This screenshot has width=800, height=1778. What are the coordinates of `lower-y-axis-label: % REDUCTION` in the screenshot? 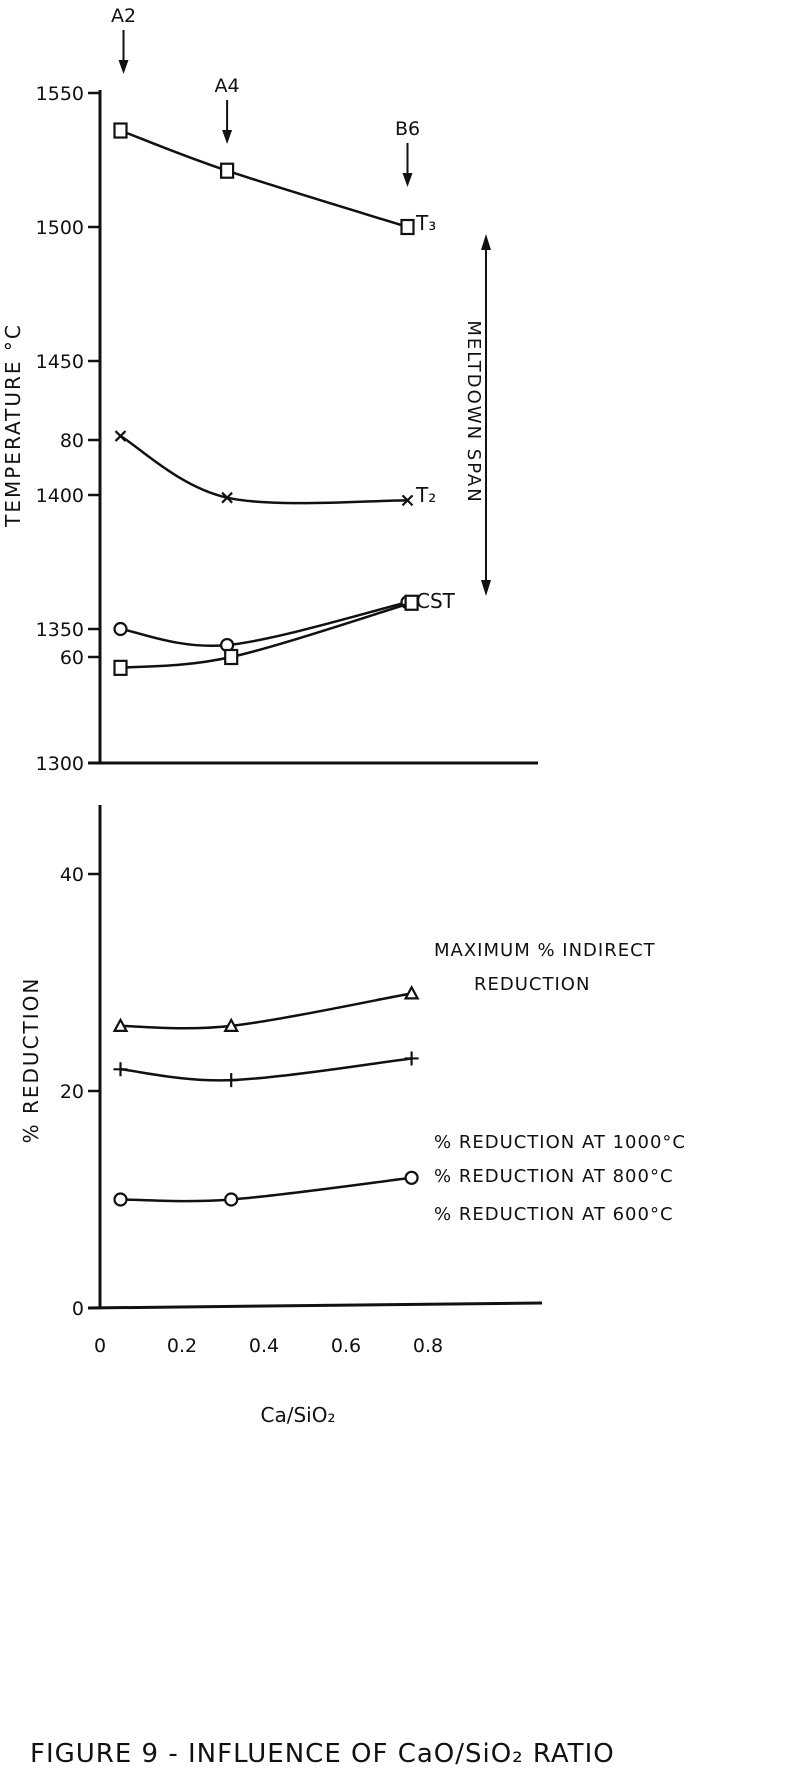 It's located at (31, 1060).